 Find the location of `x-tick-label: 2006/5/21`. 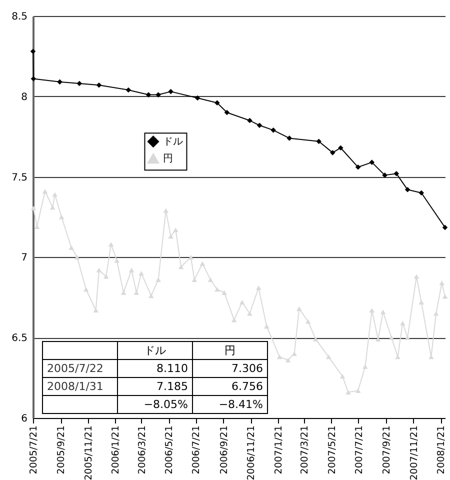

x-tick-label: 2006/5/21 is located at coordinates (170, 450).